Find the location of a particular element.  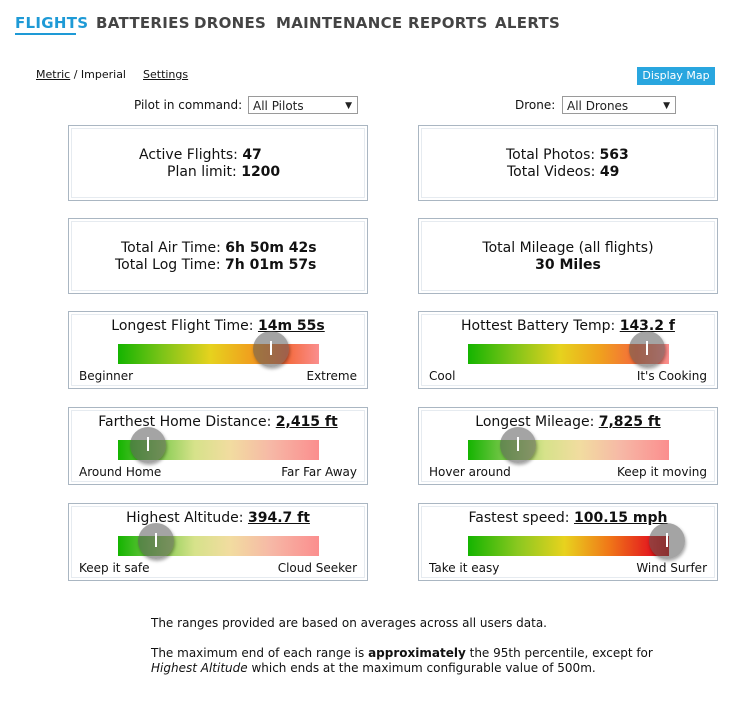

gauge-label: Longest Flight Time: is located at coordinates (182, 326).